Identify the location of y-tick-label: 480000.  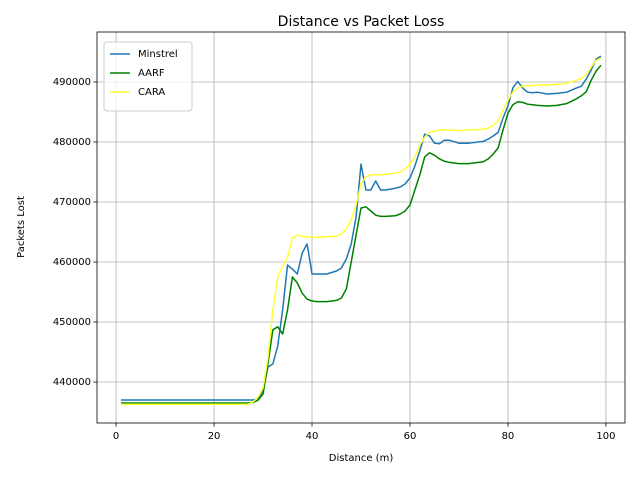
(72, 142).